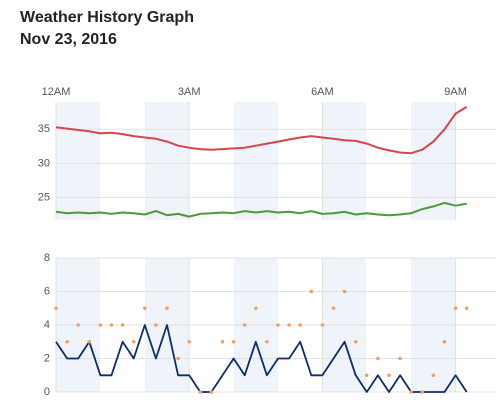 The image size is (497, 415). What do you see at coordinates (189, 92) in the screenshot?
I see `x-tick-label: 3AM` at bounding box center [189, 92].